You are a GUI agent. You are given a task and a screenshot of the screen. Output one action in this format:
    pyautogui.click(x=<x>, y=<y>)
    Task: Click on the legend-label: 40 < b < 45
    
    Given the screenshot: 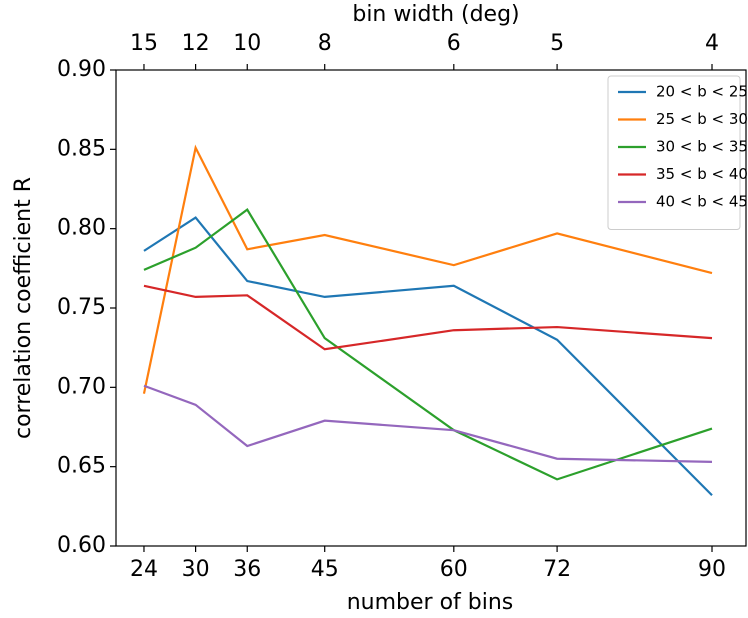 What is the action you would take?
    pyautogui.click(x=702, y=202)
    